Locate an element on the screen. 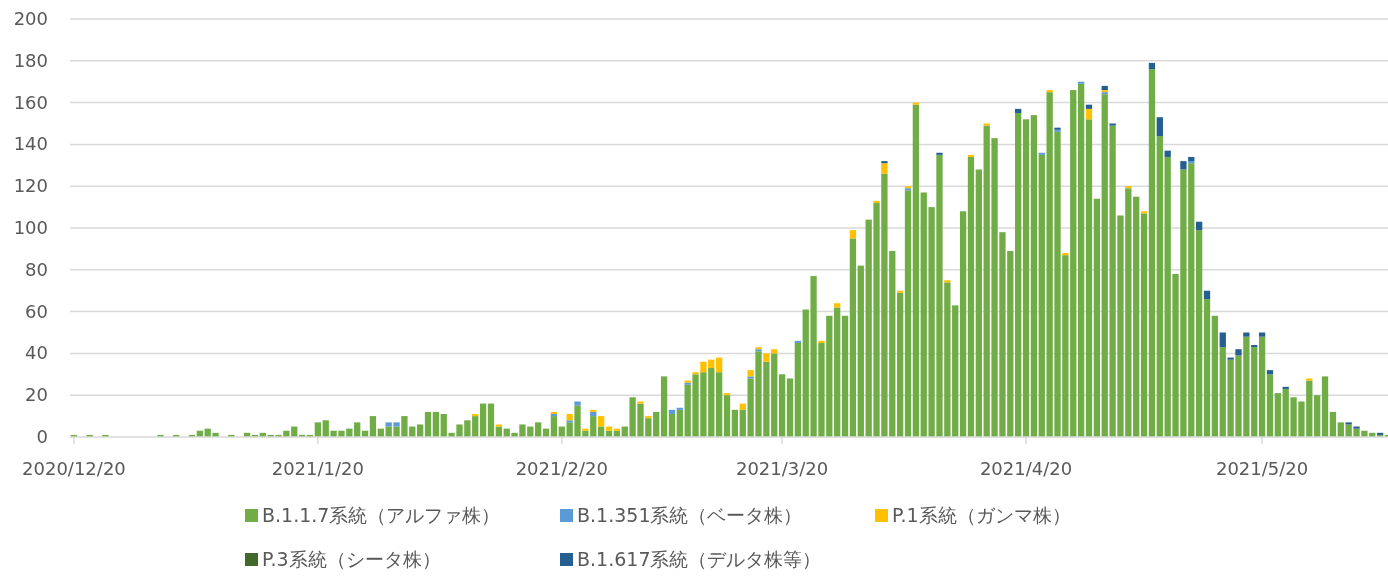  y-tick-label: 20 is located at coordinates (36, 395).